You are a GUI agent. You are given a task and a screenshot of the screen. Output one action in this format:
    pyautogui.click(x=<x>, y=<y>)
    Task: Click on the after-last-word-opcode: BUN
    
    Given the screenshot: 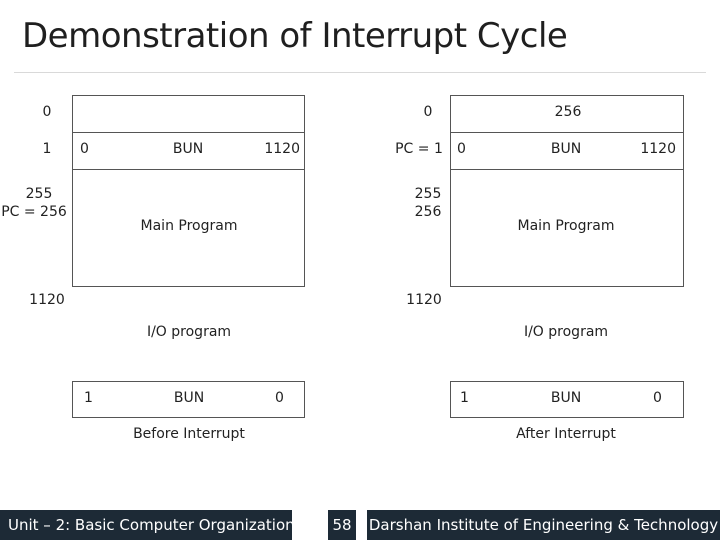 What is the action you would take?
    pyautogui.click(x=566, y=398)
    